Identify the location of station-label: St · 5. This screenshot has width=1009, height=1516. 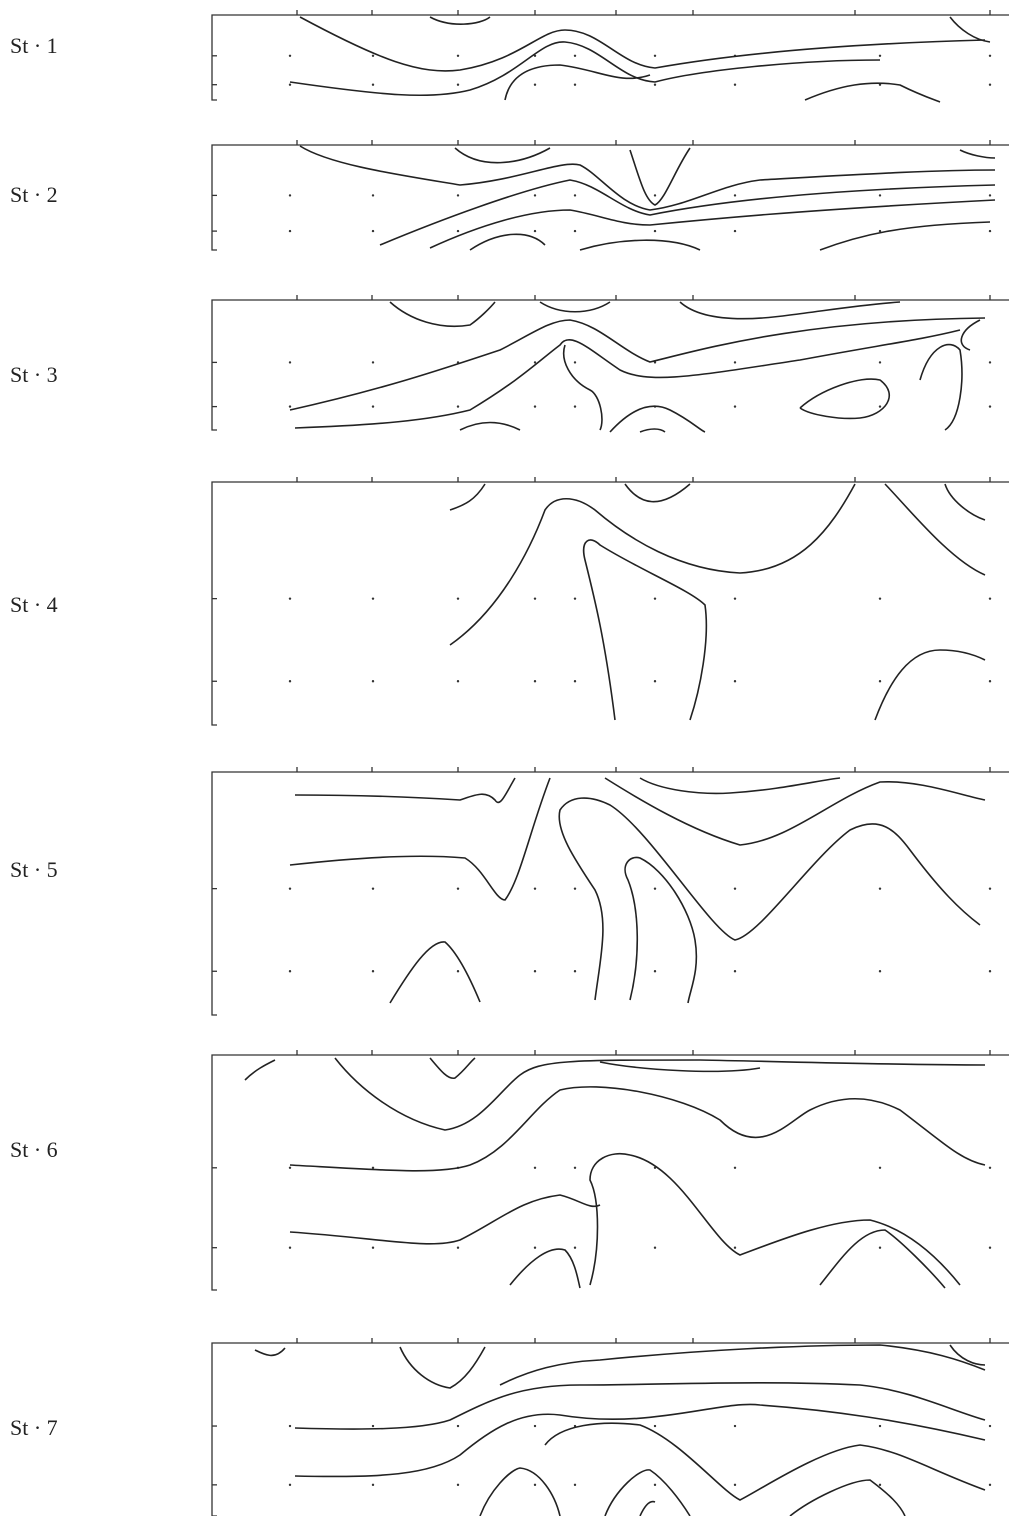
(34, 869).